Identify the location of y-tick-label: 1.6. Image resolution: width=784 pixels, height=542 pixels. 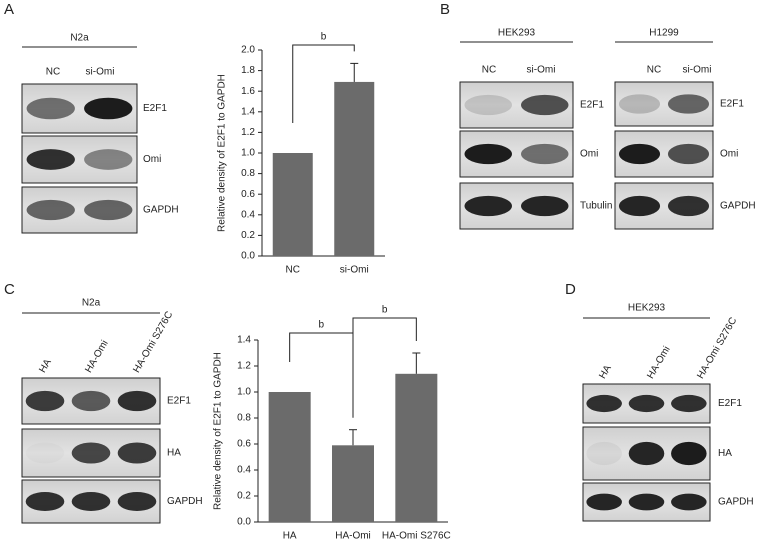
(248, 91).